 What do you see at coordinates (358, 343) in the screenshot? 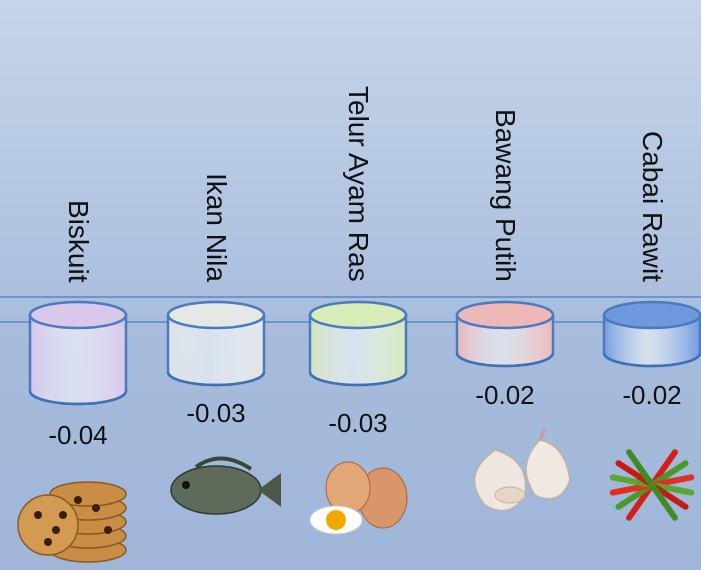
I see `bar-telur-ayam-ras` at bounding box center [358, 343].